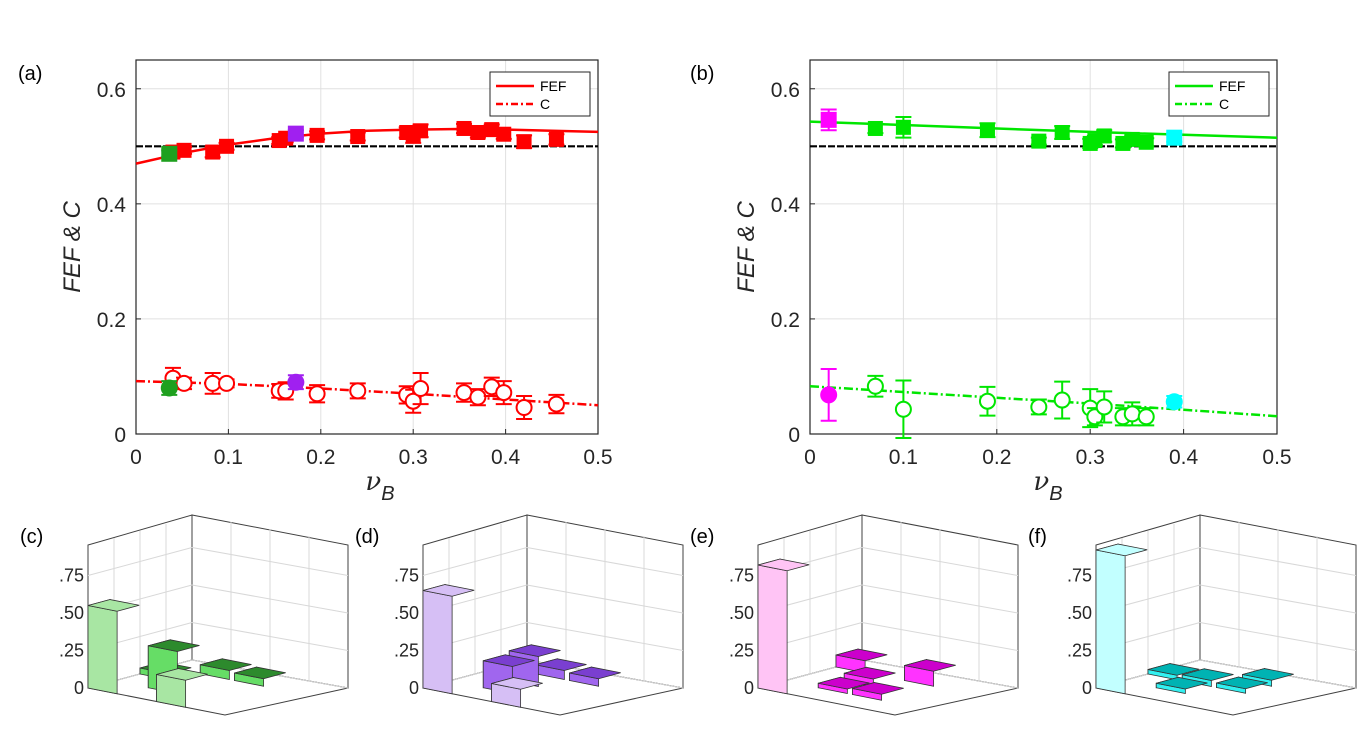 This screenshot has height=748, width=1360. What do you see at coordinates (31, 537) in the screenshot?
I see `panel-label: (c)` at bounding box center [31, 537].